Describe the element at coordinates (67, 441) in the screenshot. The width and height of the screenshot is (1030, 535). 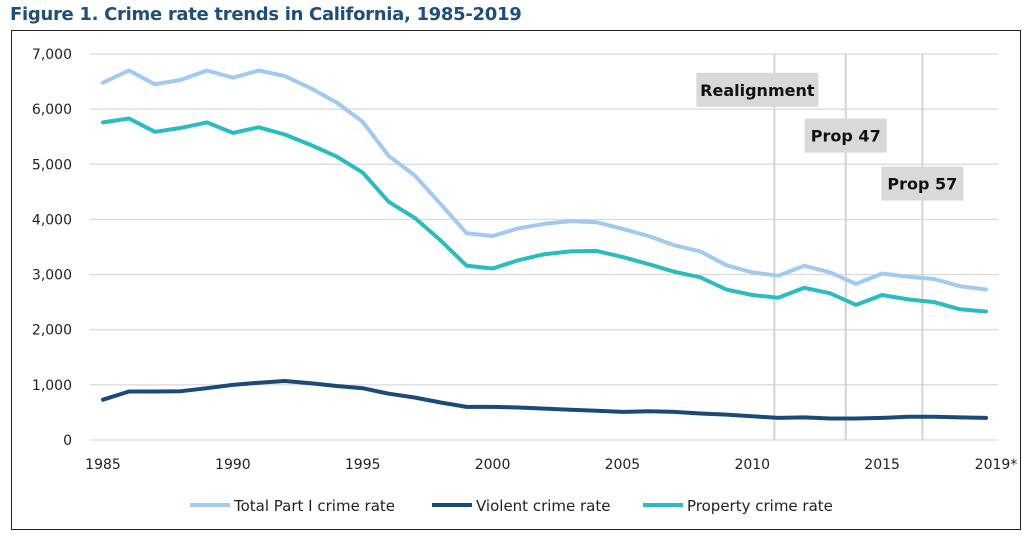
I see `y-tick-label: 0` at that location.